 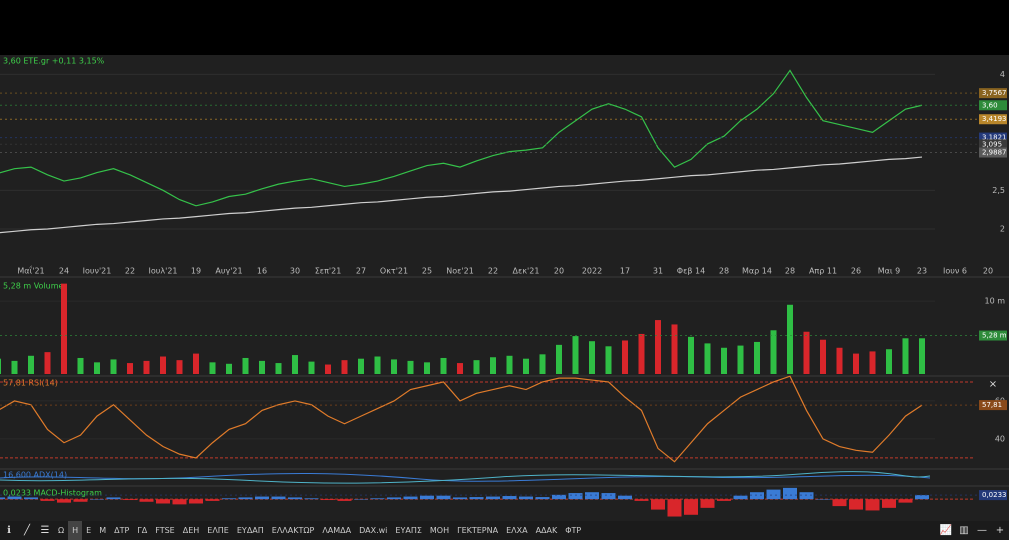 I want to click on zoom-in: +, so click(x=1000, y=530).